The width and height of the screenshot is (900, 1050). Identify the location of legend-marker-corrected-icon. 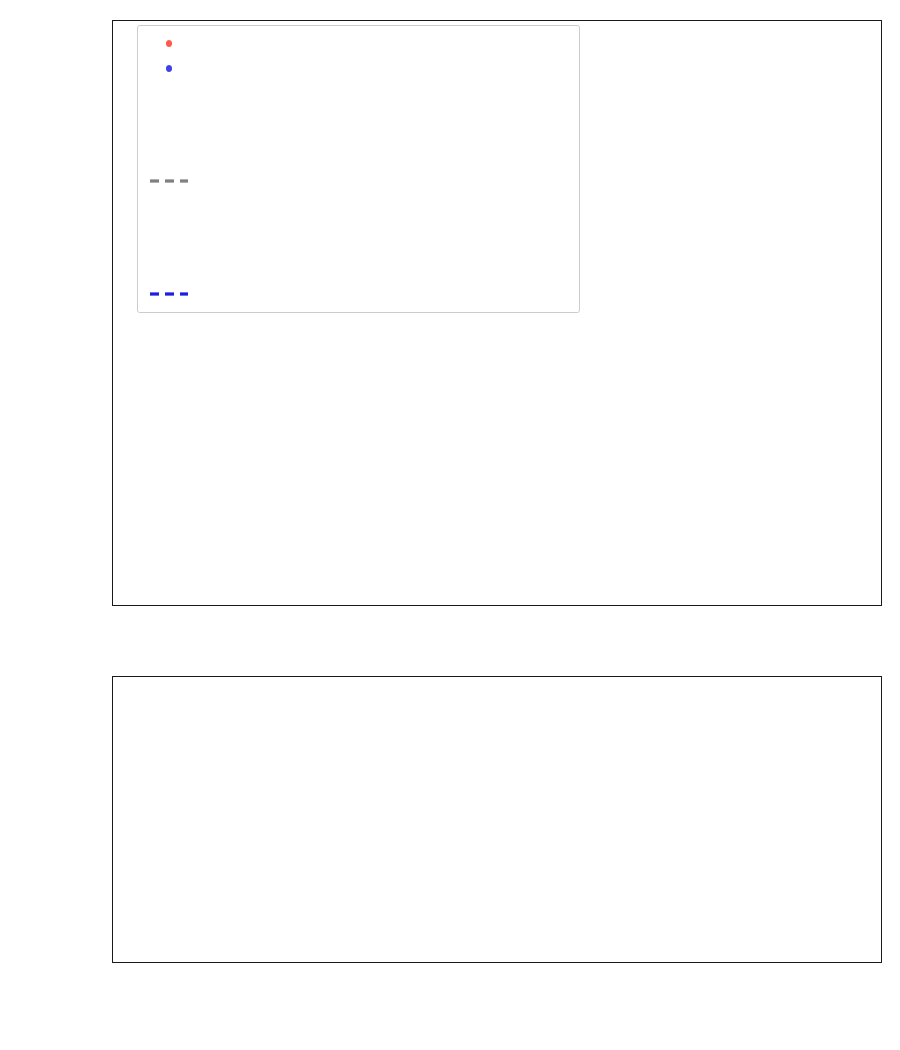
(169, 68).